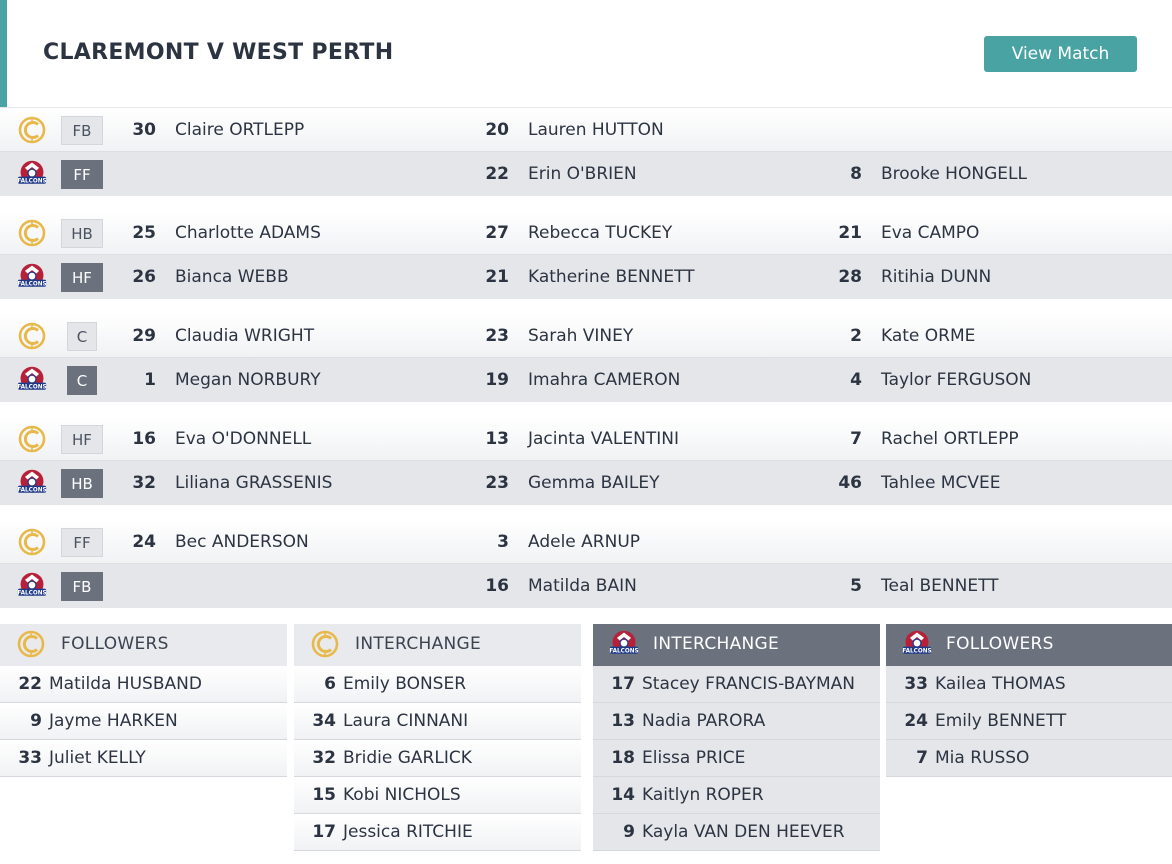 The image size is (1172, 864). I want to click on player-name: Jacinta VALENTINI, so click(603, 439).